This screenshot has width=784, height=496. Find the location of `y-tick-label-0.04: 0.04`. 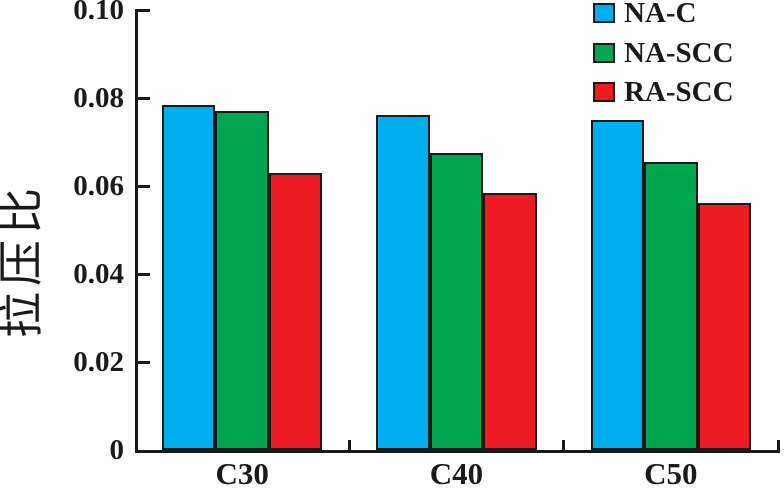

y-tick-label-0.04: 0.04 is located at coordinates (98, 274).